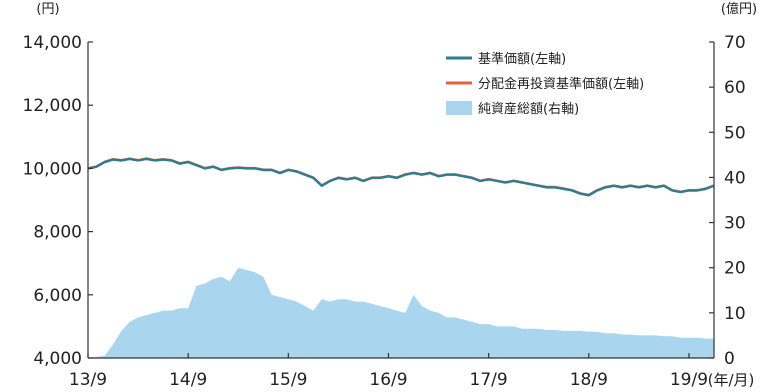  What do you see at coordinates (57, 359) in the screenshot?
I see `y-left-tick-label: 4,000` at bounding box center [57, 359].